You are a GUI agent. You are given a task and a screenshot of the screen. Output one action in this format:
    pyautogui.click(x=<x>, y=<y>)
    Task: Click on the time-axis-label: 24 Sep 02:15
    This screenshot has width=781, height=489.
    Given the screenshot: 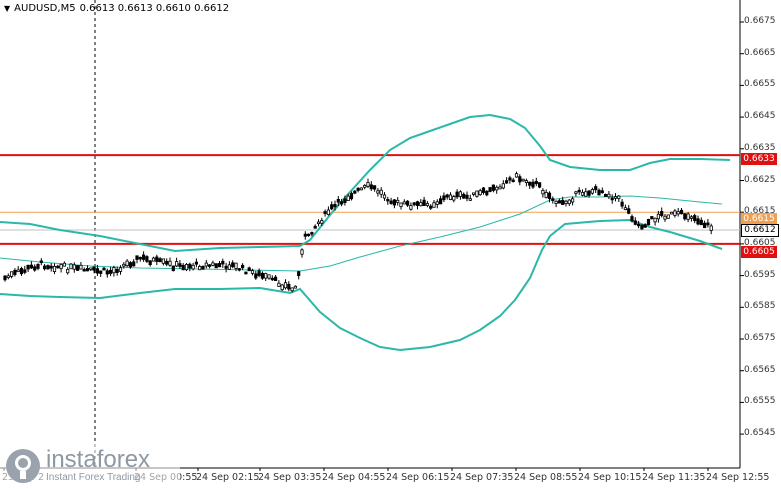 What is the action you would take?
    pyautogui.click(x=228, y=477)
    